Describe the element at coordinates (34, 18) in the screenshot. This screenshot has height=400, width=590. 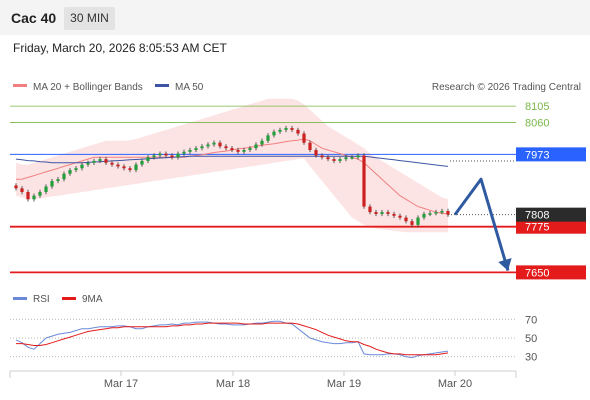
I see `instrument-title: Cac 40` at that location.